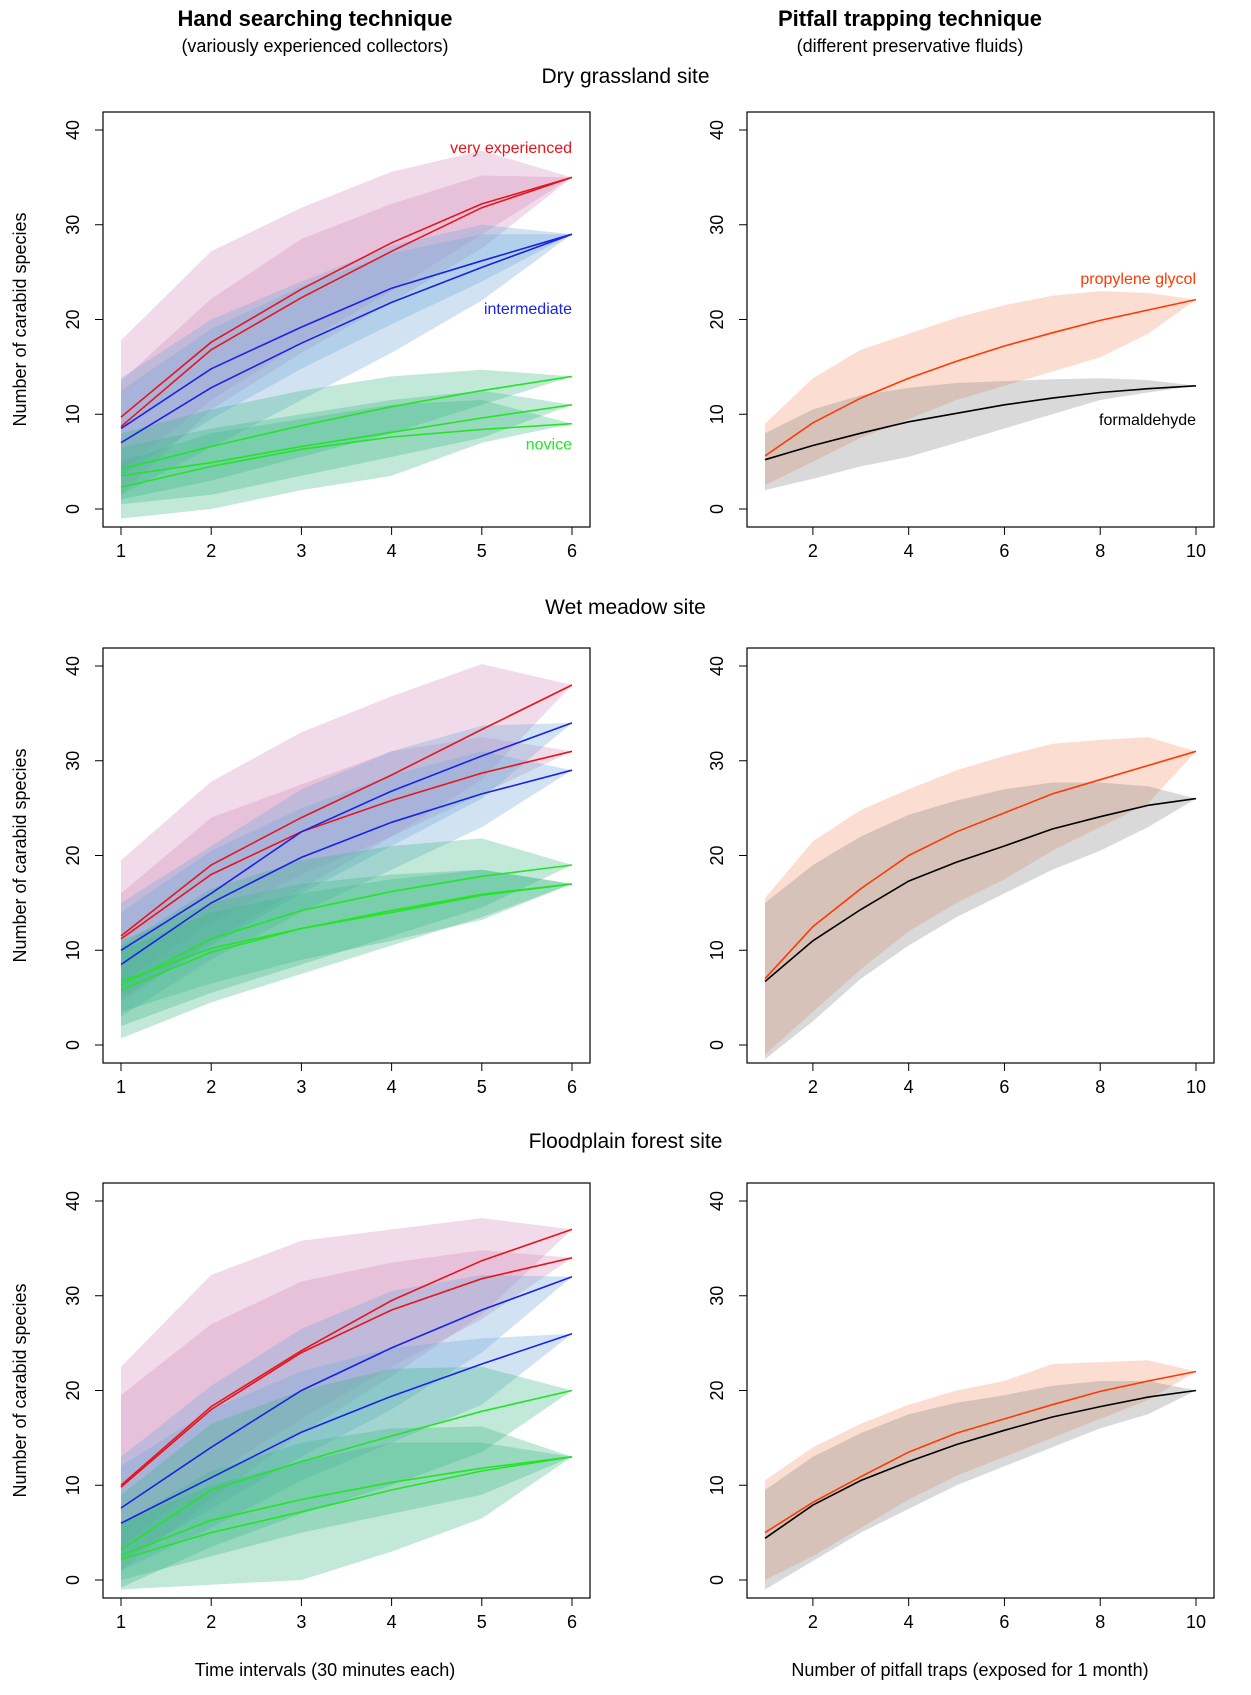  What do you see at coordinates (325, 1670) in the screenshot?
I see `left-x-axis-label: Time intervals (30 minutes each)` at bounding box center [325, 1670].